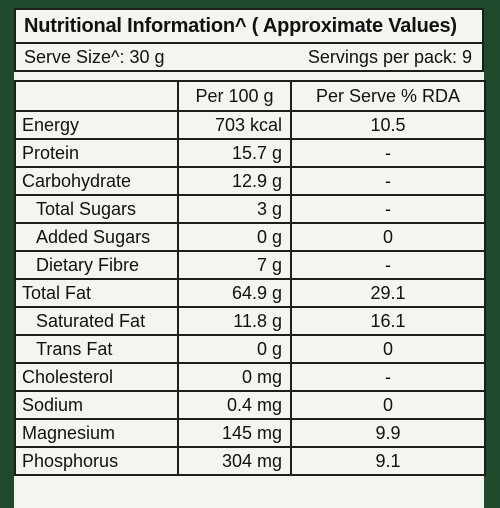 The image size is (500, 508). Describe the element at coordinates (96, 293) in the screenshot. I see `nutrient-name: Total Fat` at that location.